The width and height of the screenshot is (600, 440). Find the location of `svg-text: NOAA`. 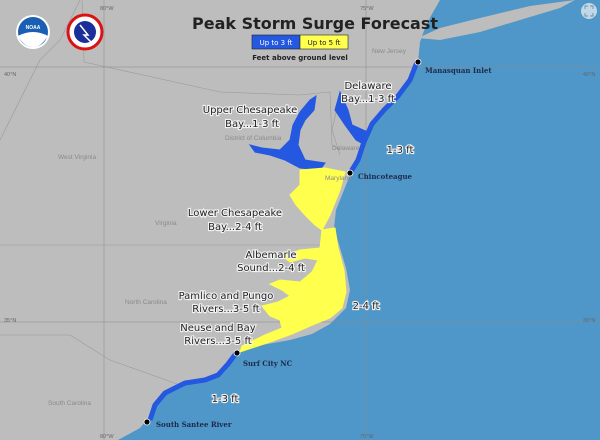

svg-text: NOAA is located at coordinates (33, 28).